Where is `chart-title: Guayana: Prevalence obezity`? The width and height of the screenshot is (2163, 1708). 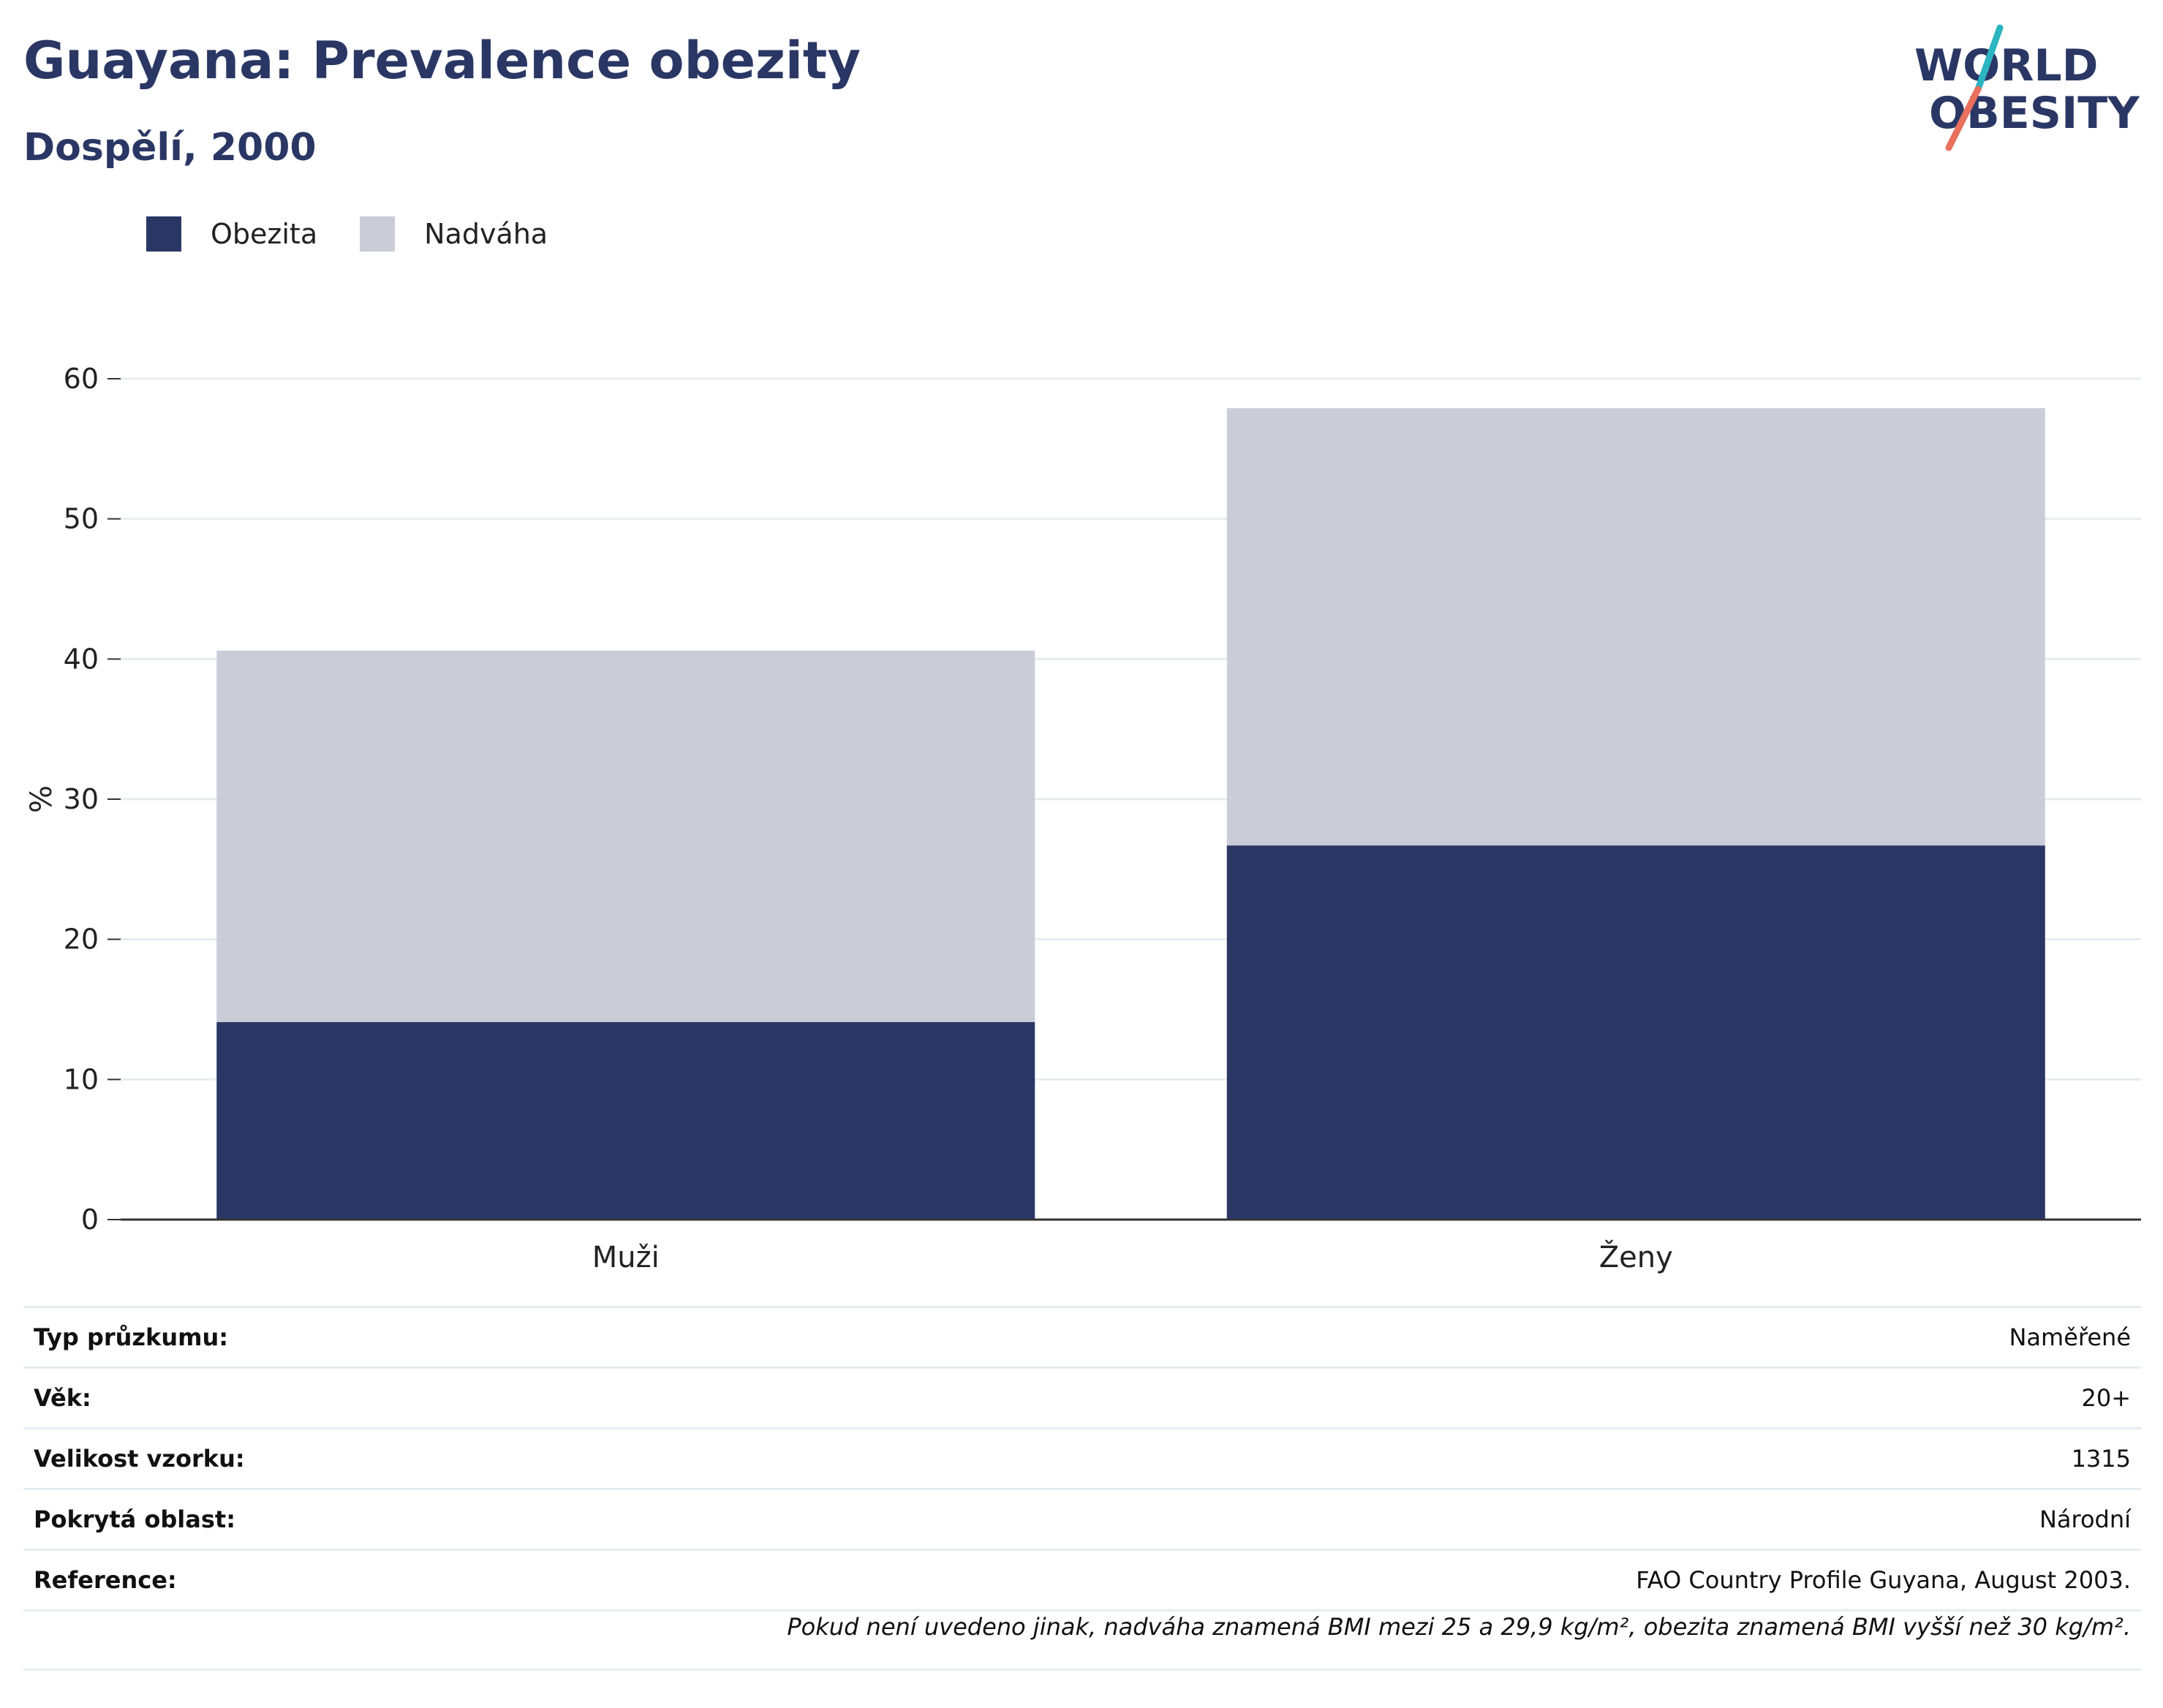 chart-title: Guayana: Prevalence obezity is located at coordinates (442, 61).